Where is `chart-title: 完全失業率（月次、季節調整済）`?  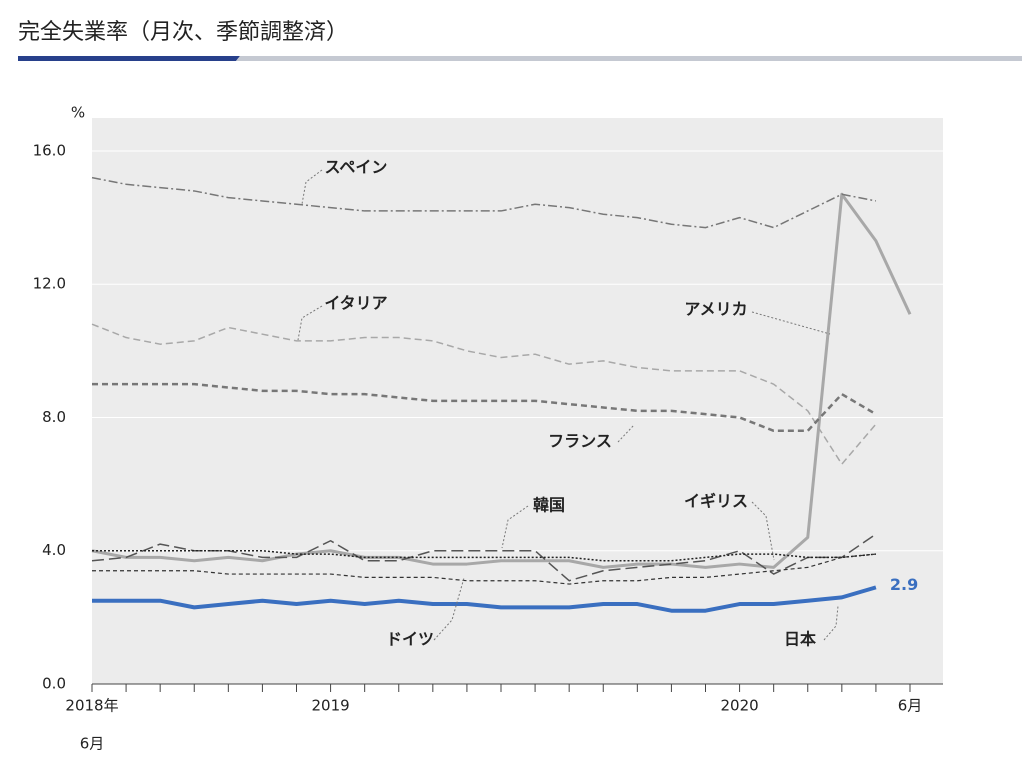 chart-title: 完全失業率（月次、季節調整済） is located at coordinates (183, 32).